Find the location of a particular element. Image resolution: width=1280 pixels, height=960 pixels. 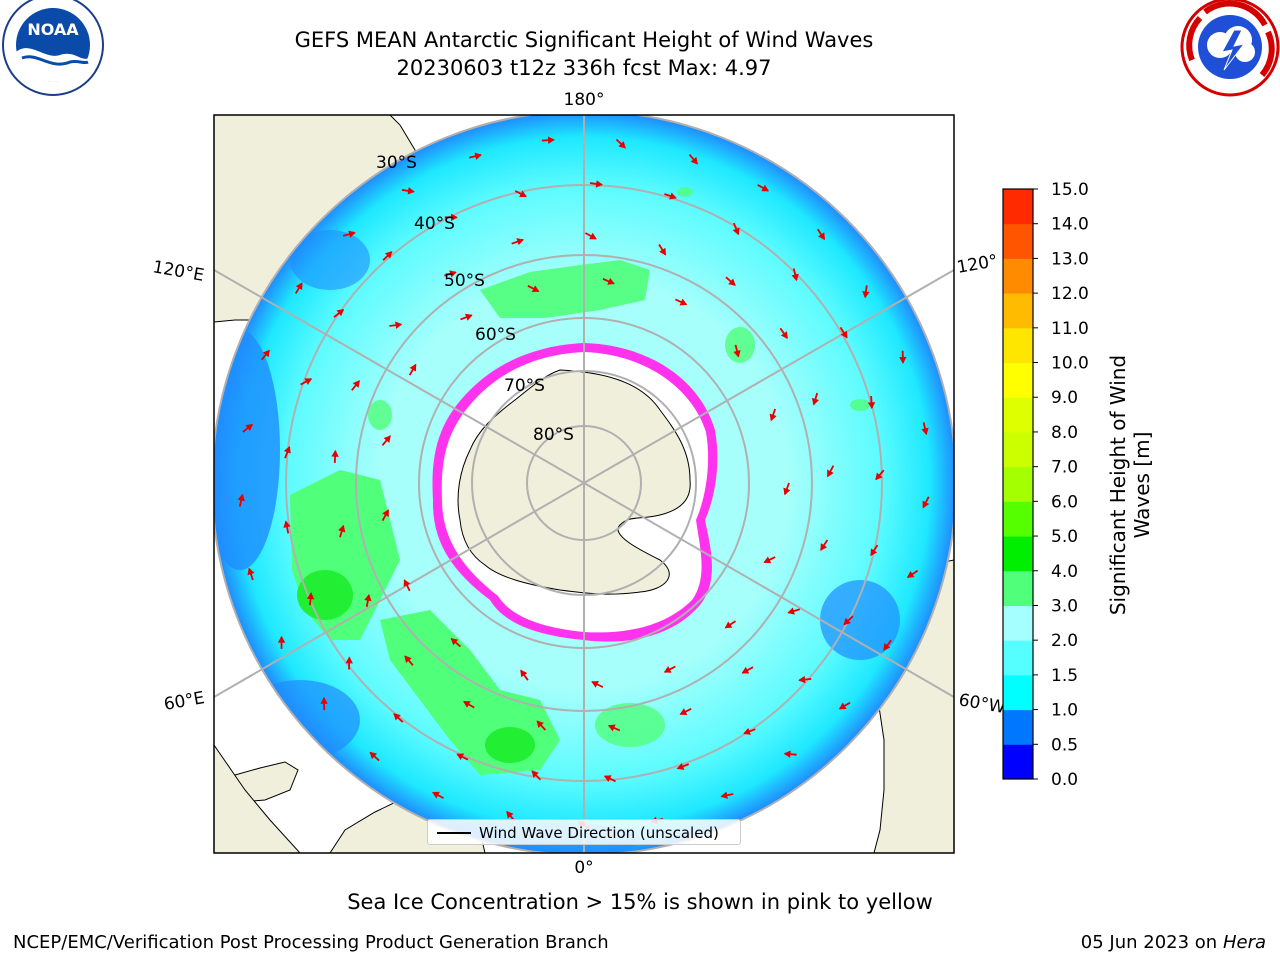

colorbar-tick-label: 1.5 is located at coordinates (1064, 676).